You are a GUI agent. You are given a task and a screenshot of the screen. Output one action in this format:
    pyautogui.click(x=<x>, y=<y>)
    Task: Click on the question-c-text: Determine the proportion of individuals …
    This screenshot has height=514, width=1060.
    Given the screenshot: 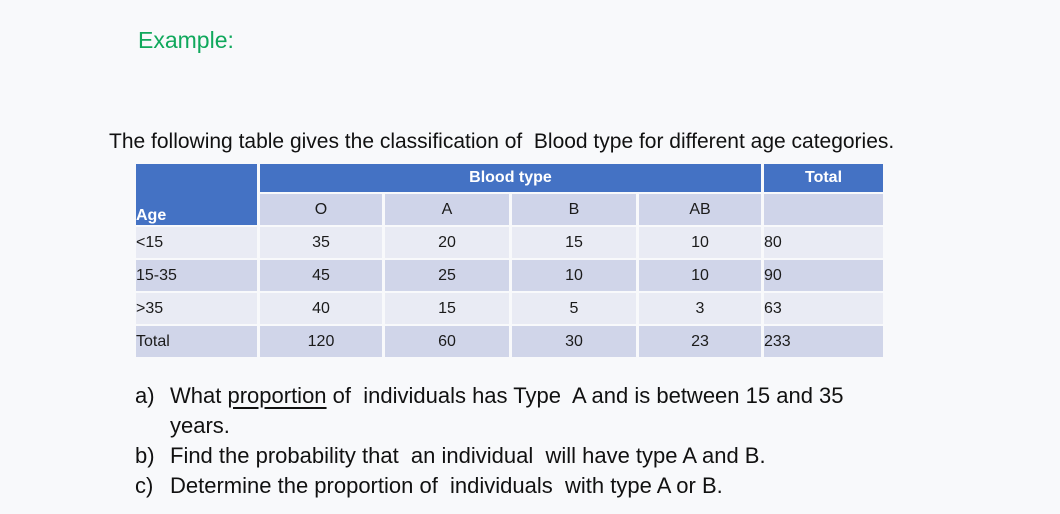 What is the action you would take?
    pyautogui.click(x=446, y=485)
    